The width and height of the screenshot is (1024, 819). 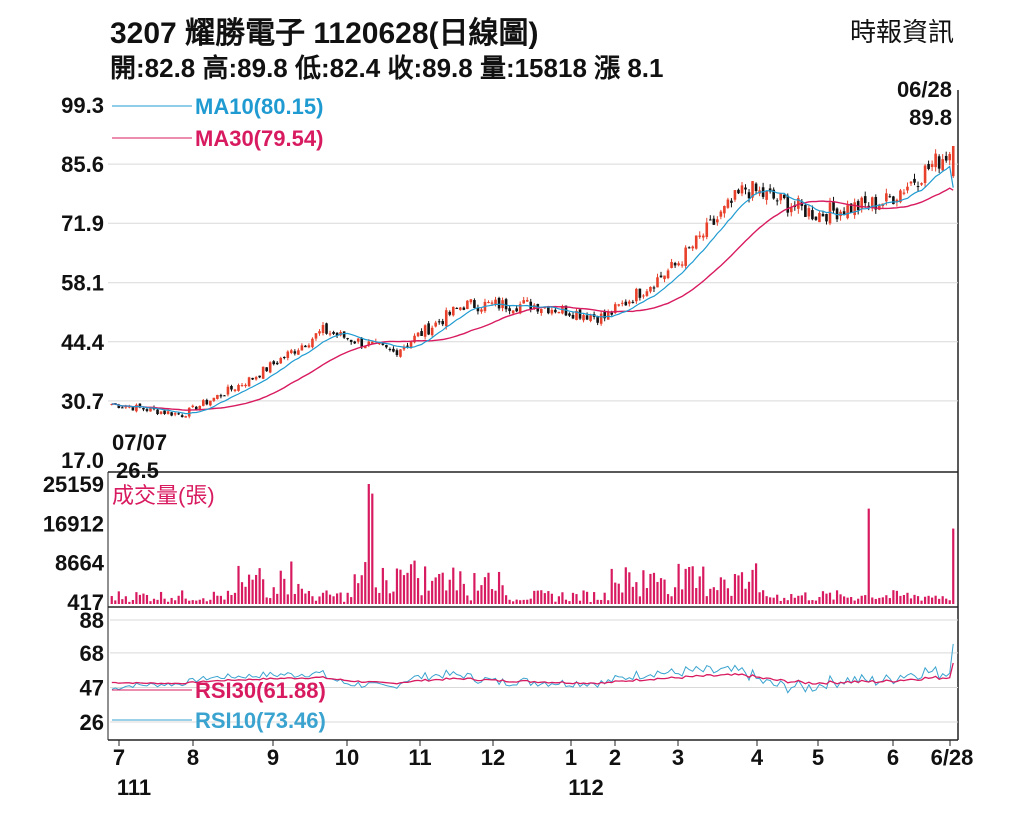 What do you see at coordinates (80, 563) in the screenshot?
I see `volume-tick-label: 8664` at bounding box center [80, 563].